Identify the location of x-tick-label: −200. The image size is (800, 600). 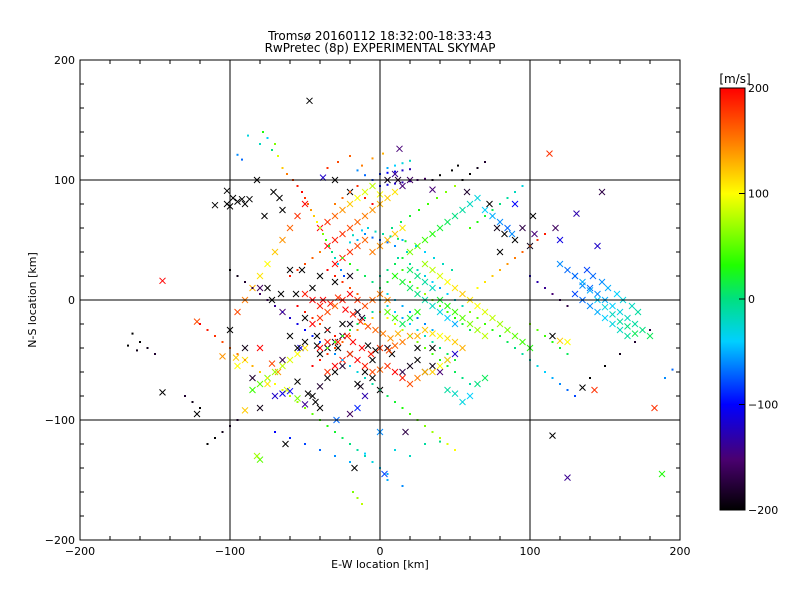
(80, 551).